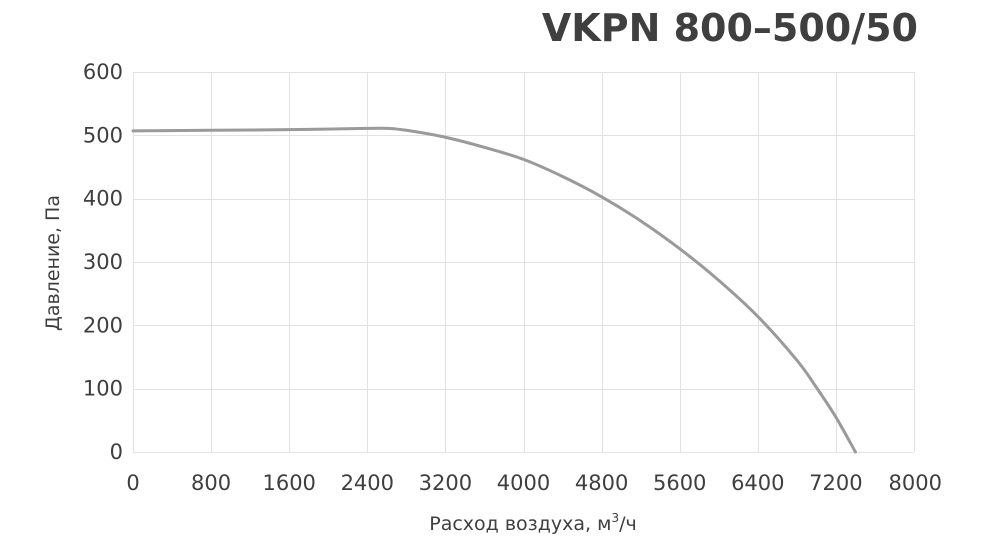  What do you see at coordinates (103, 199) in the screenshot?
I see `y-tick-label: 400` at bounding box center [103, 199].